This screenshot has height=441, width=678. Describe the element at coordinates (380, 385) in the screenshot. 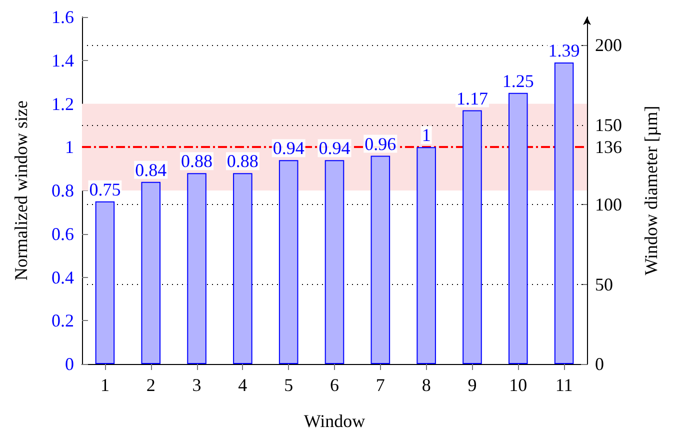

I see `x-tick-label: 7` at that location.